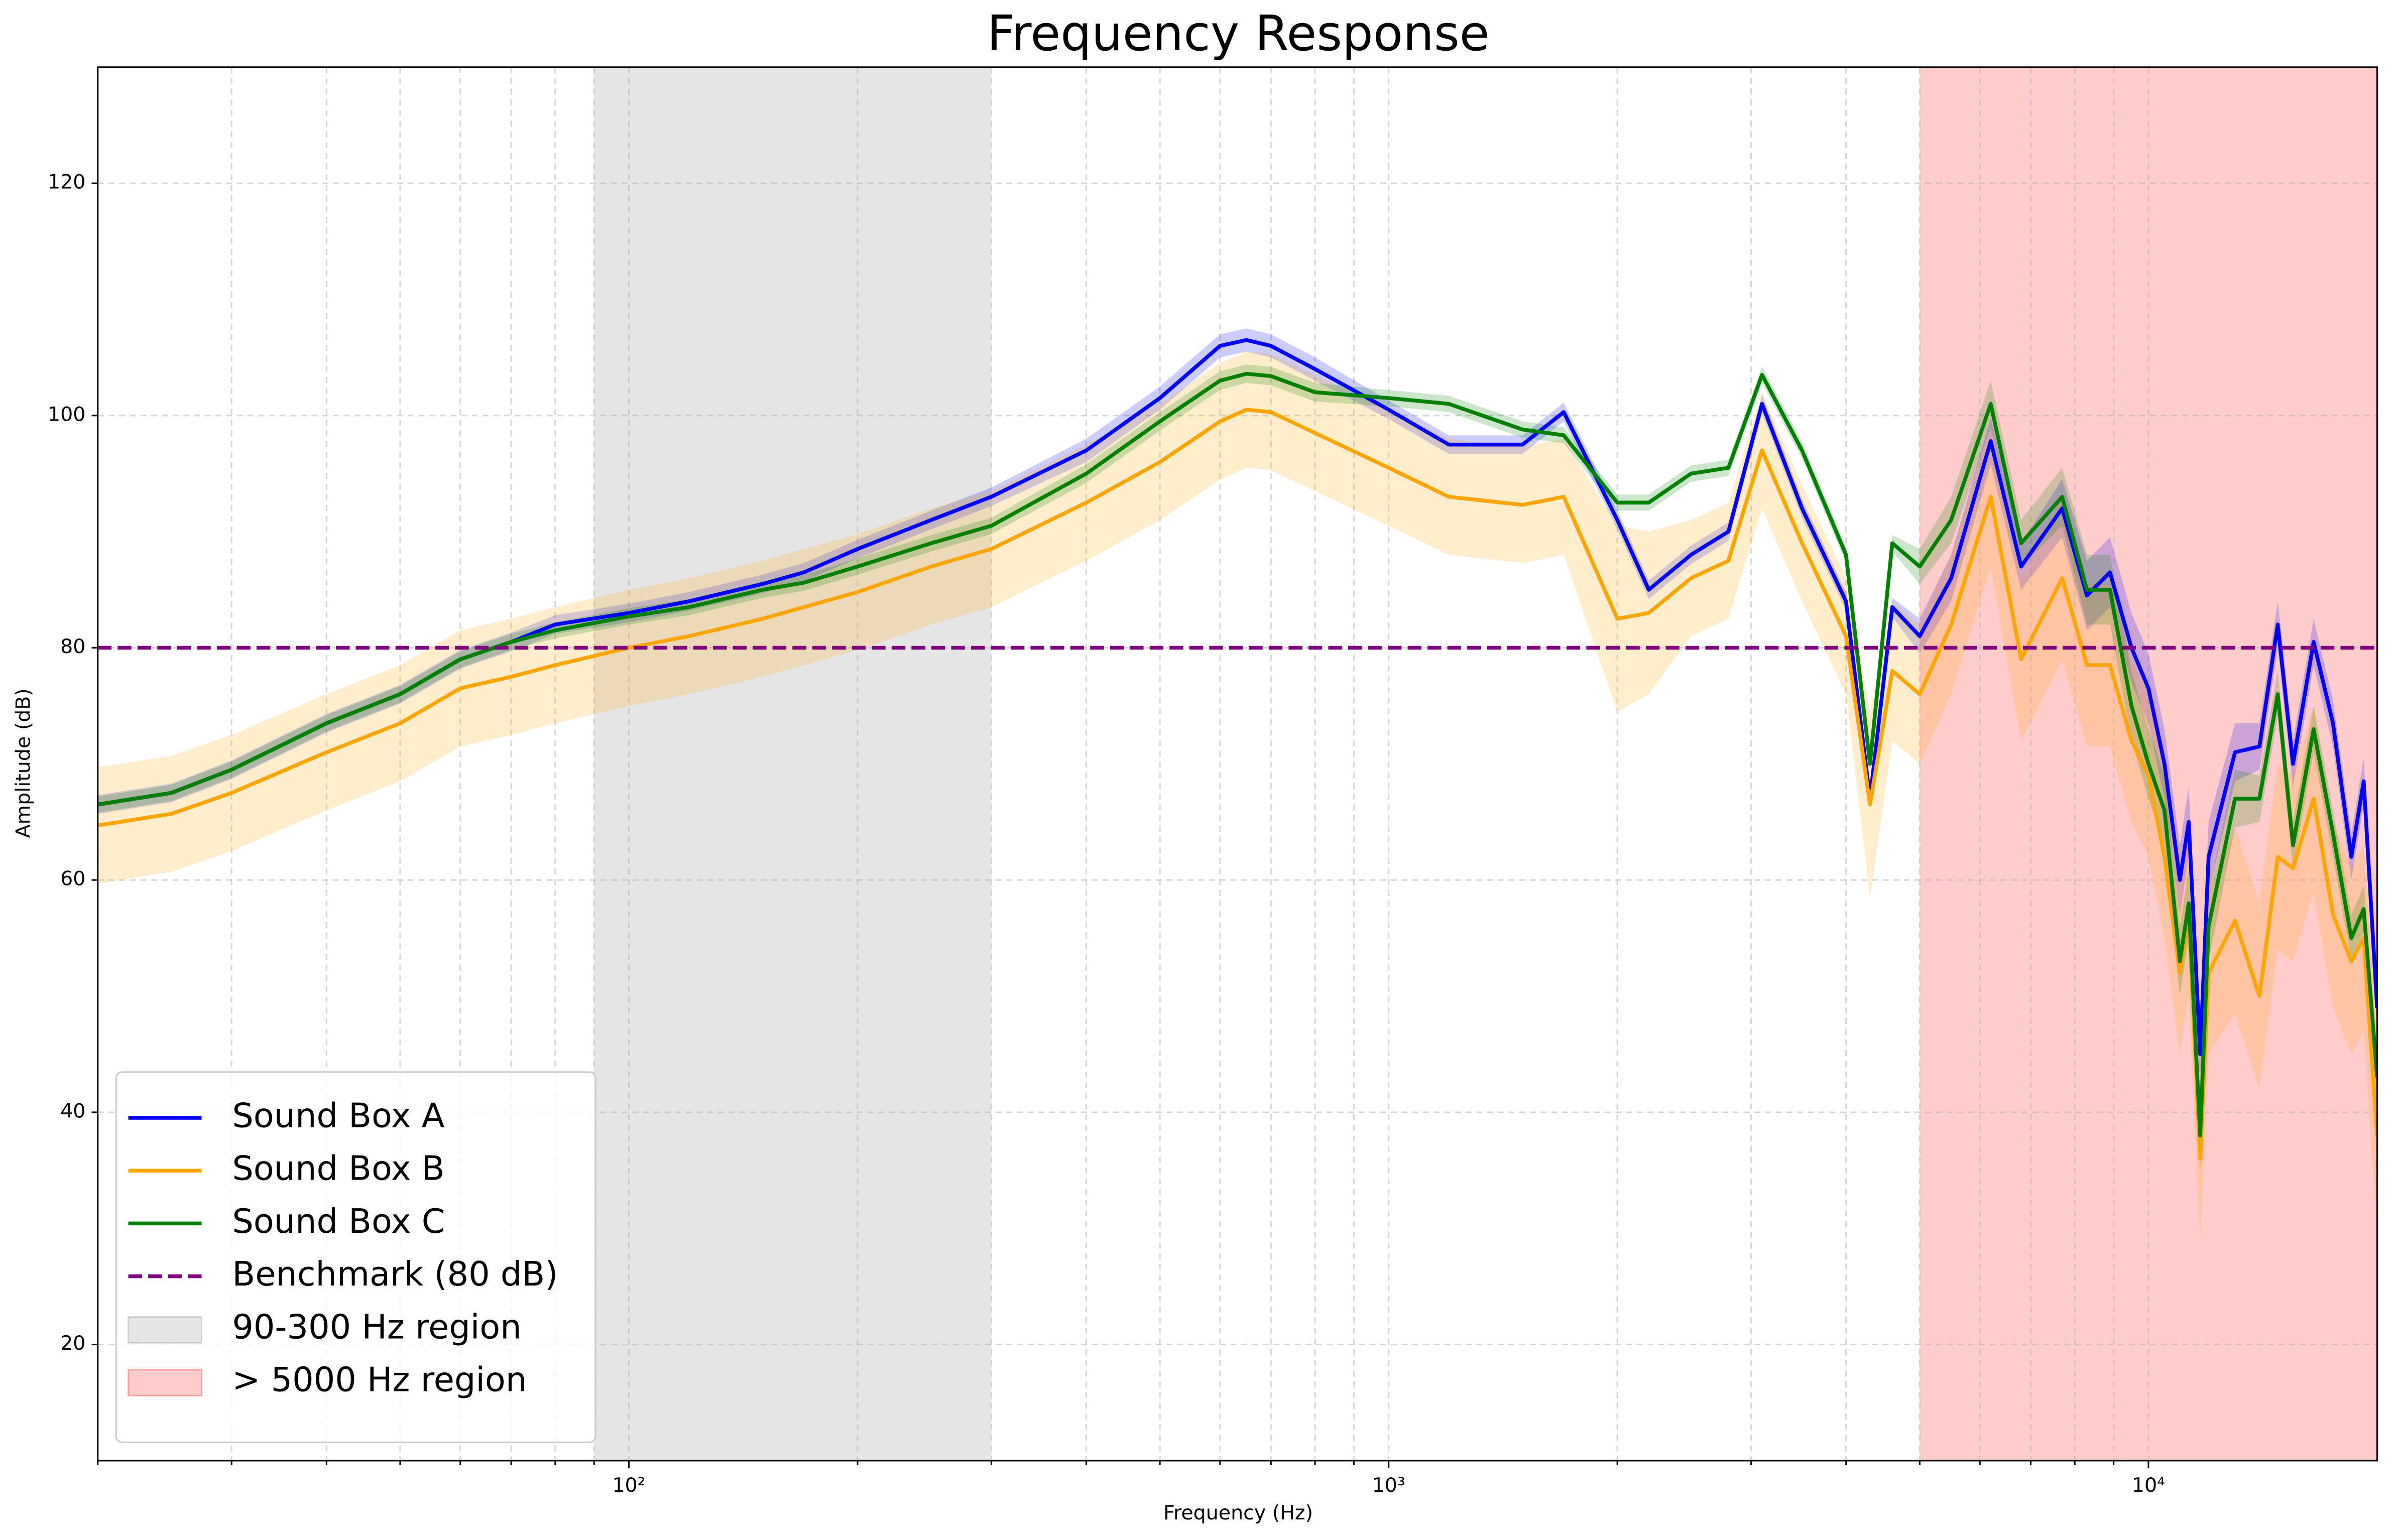 The height and width of the screenshot is (1540, 2394). Describe the element at coordinates (2148, 1485) in the screenshot. I see `x-tick-label: 10⁴` at that location.